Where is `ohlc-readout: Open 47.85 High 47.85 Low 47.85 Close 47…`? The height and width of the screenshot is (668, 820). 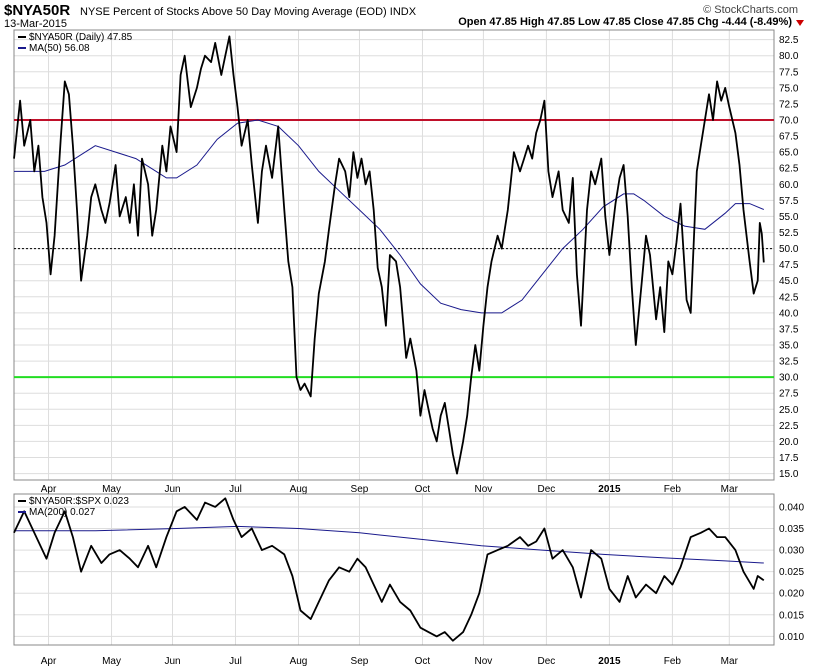 ohlc-readout: Open 47.85 High 47.85 Low 47.85 Close 47… is located at coordinates (625, 22).